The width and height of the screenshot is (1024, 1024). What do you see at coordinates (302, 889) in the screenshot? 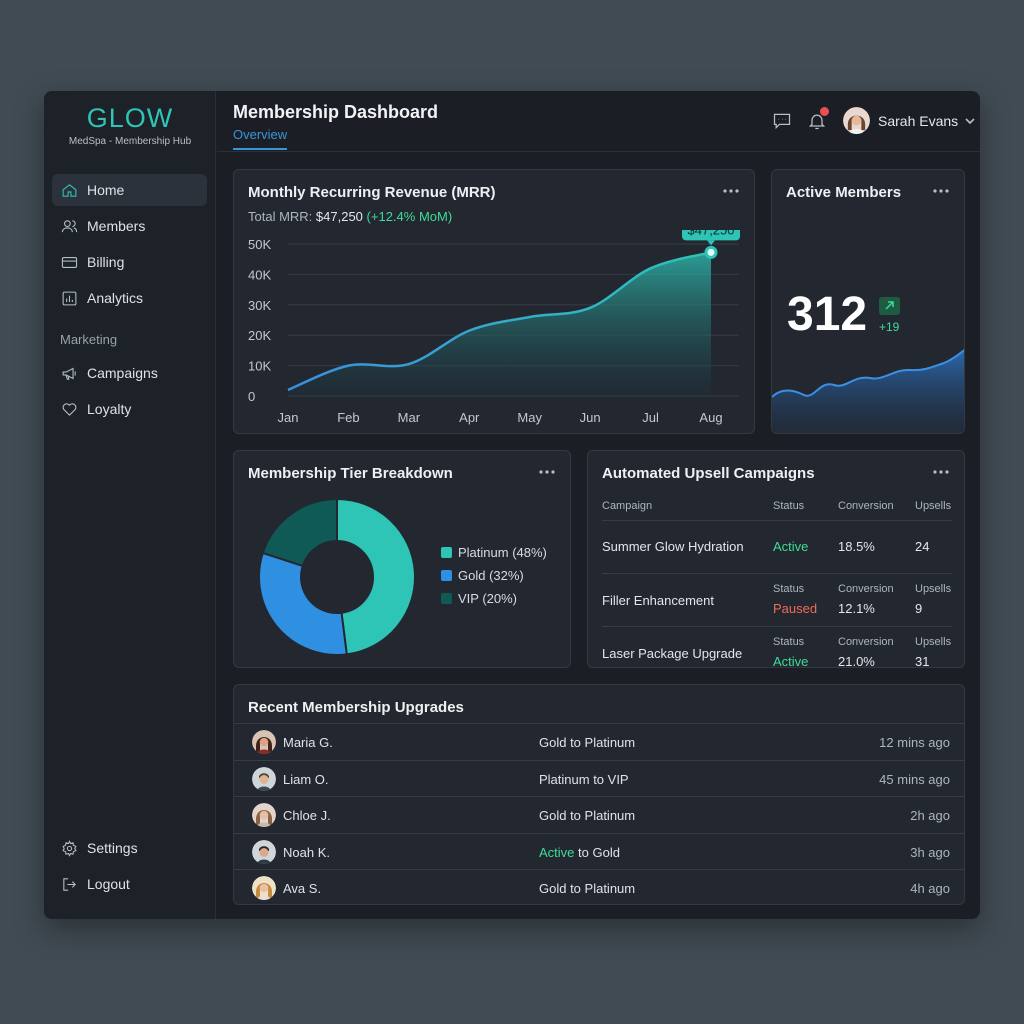
I see `member-name: Ava S.` at bounding box center [302, 889].